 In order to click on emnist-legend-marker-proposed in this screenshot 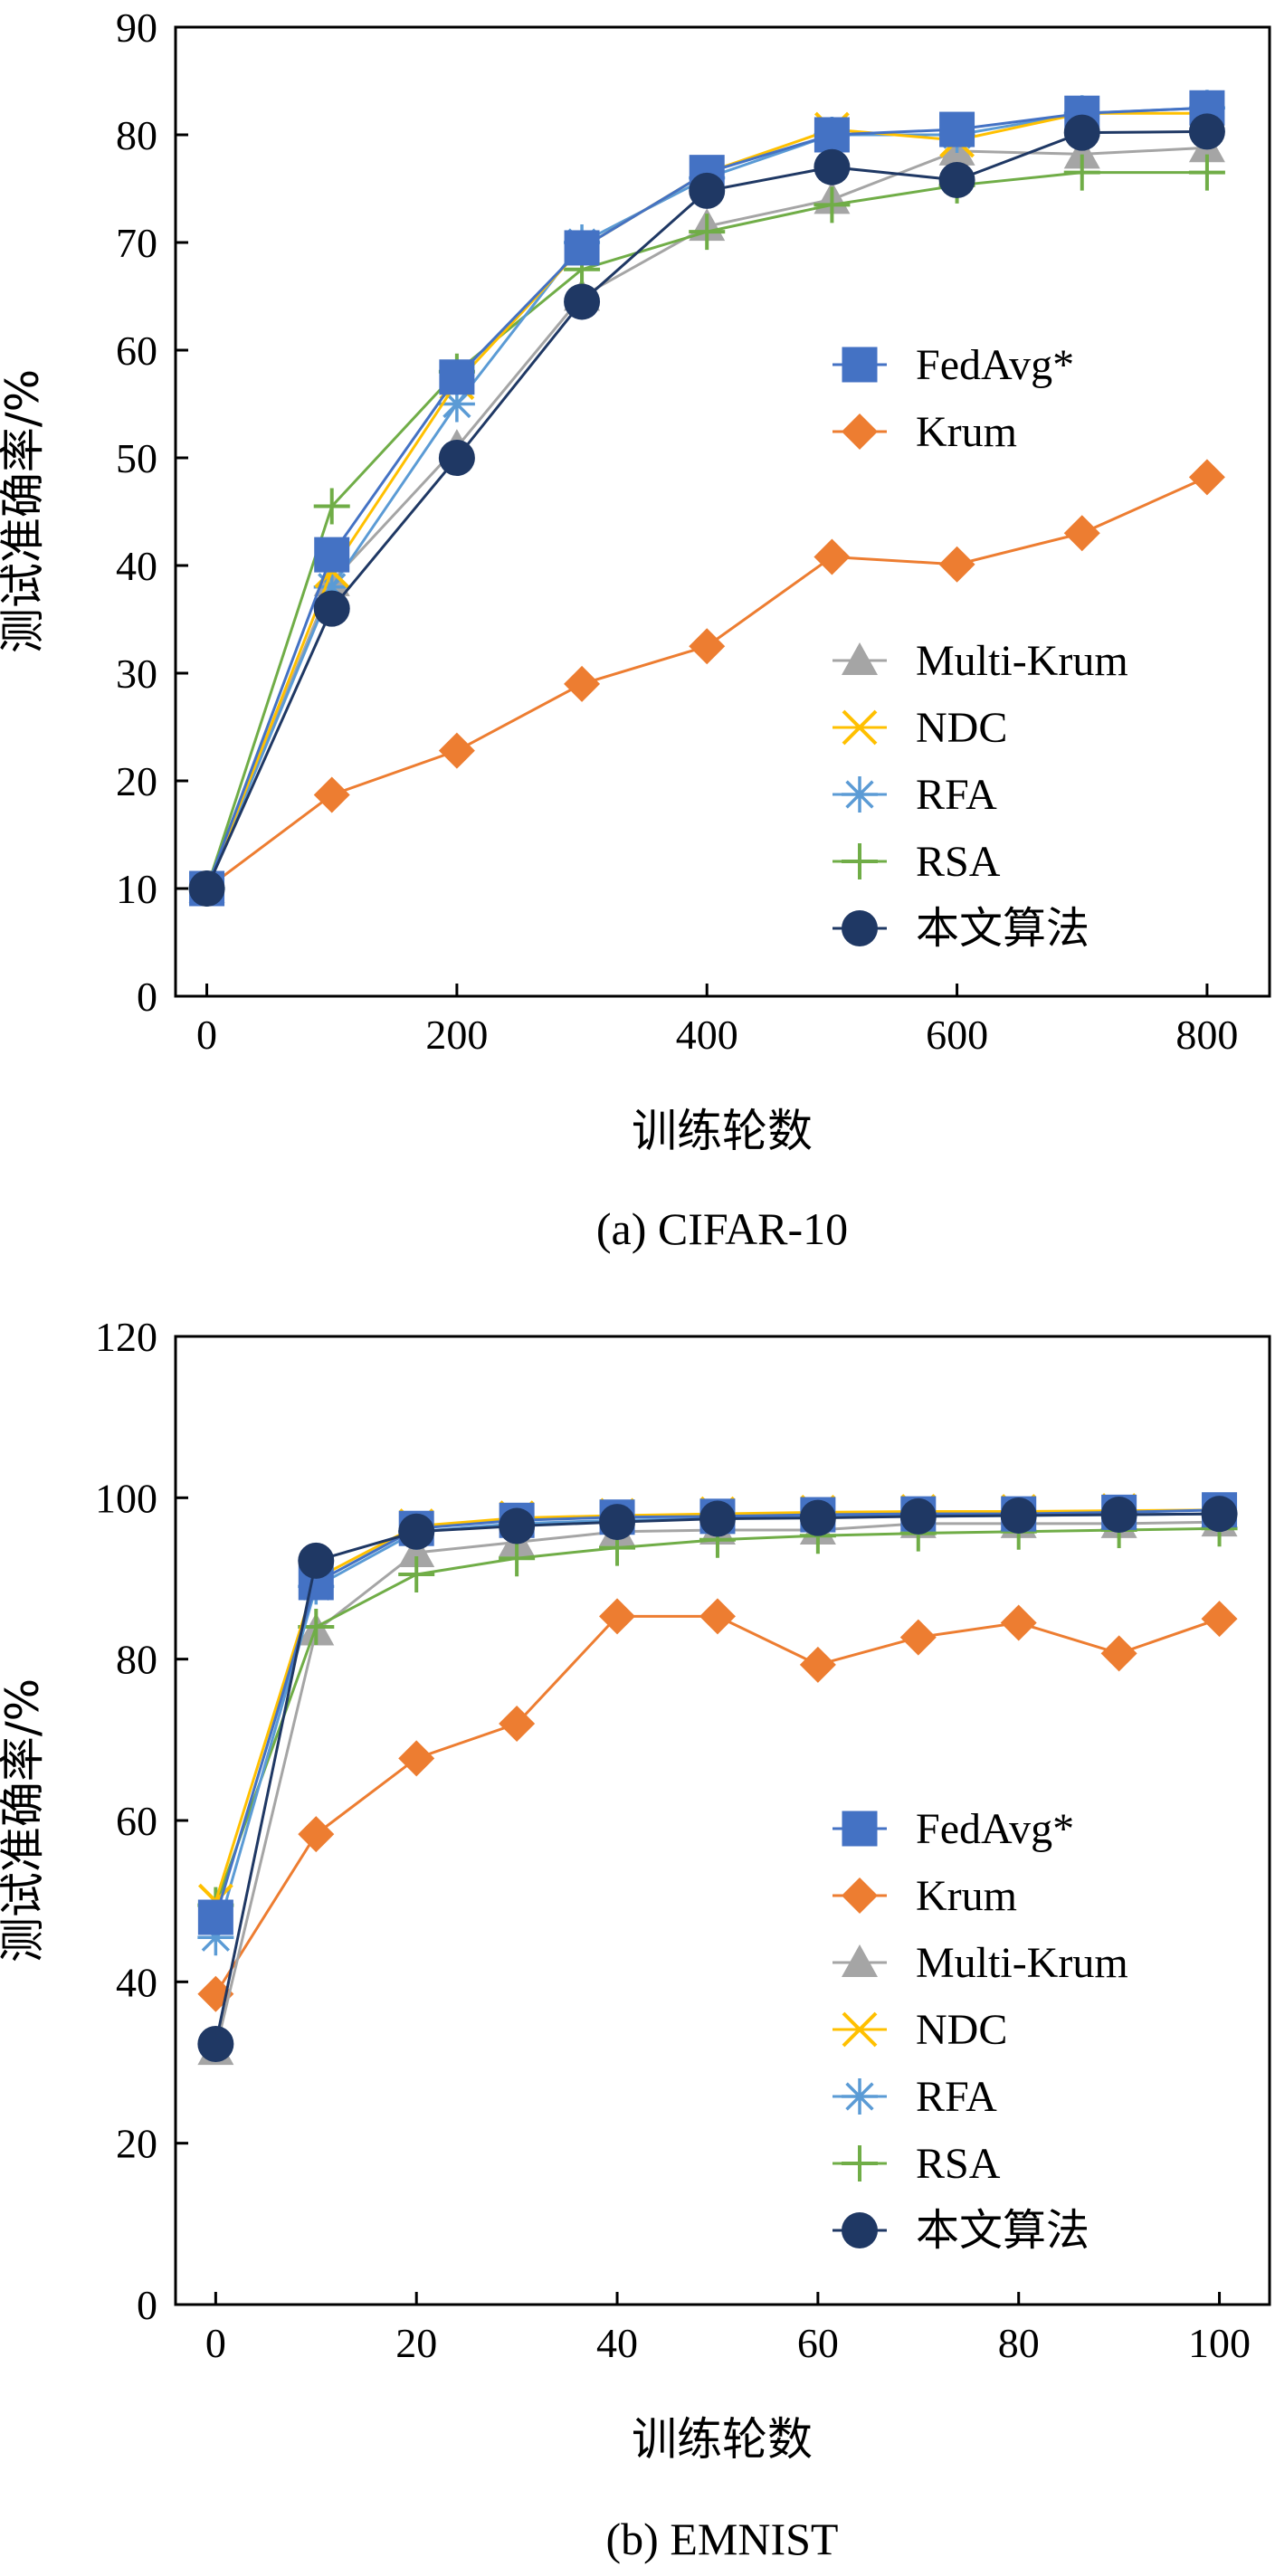, I will do `click(860, 2230)`.